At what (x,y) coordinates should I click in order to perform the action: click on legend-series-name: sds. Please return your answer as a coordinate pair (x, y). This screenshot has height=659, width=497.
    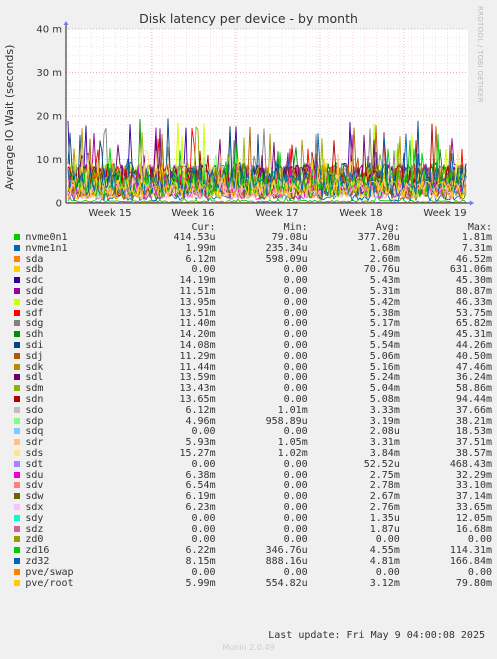
    Looking at the image, I should click on (34, 453).